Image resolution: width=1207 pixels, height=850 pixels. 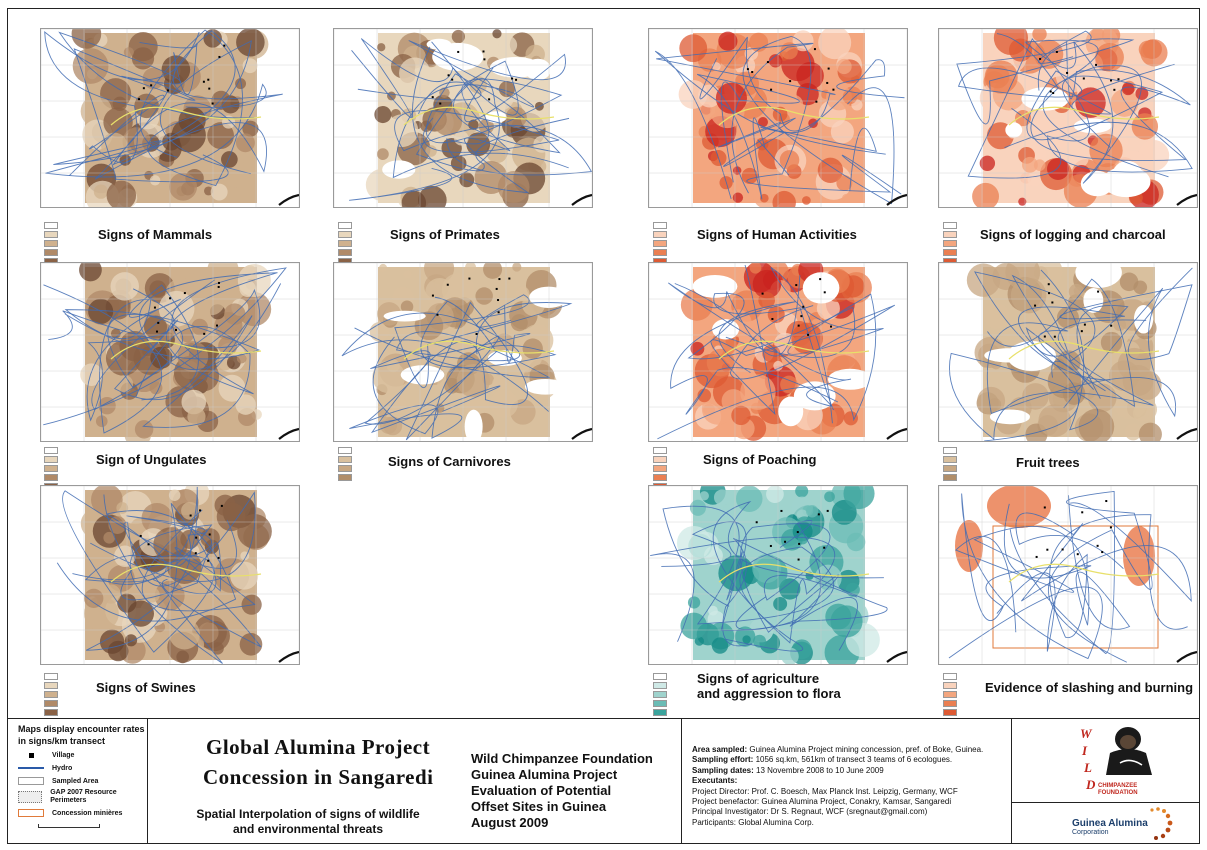 I want to click on panel-legend-fruit, so click(x=956, y=465).